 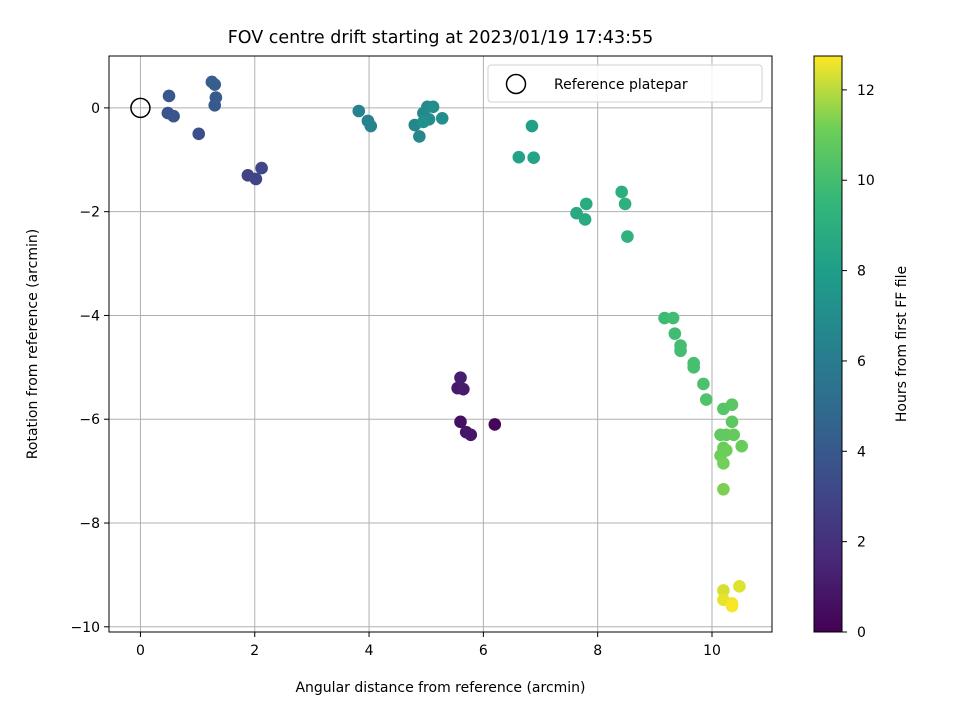 What do you see at coordinates (861, 543) in the screenshot?
I see `colorbar-tick-label: 2` at bounding box center [861, 543].